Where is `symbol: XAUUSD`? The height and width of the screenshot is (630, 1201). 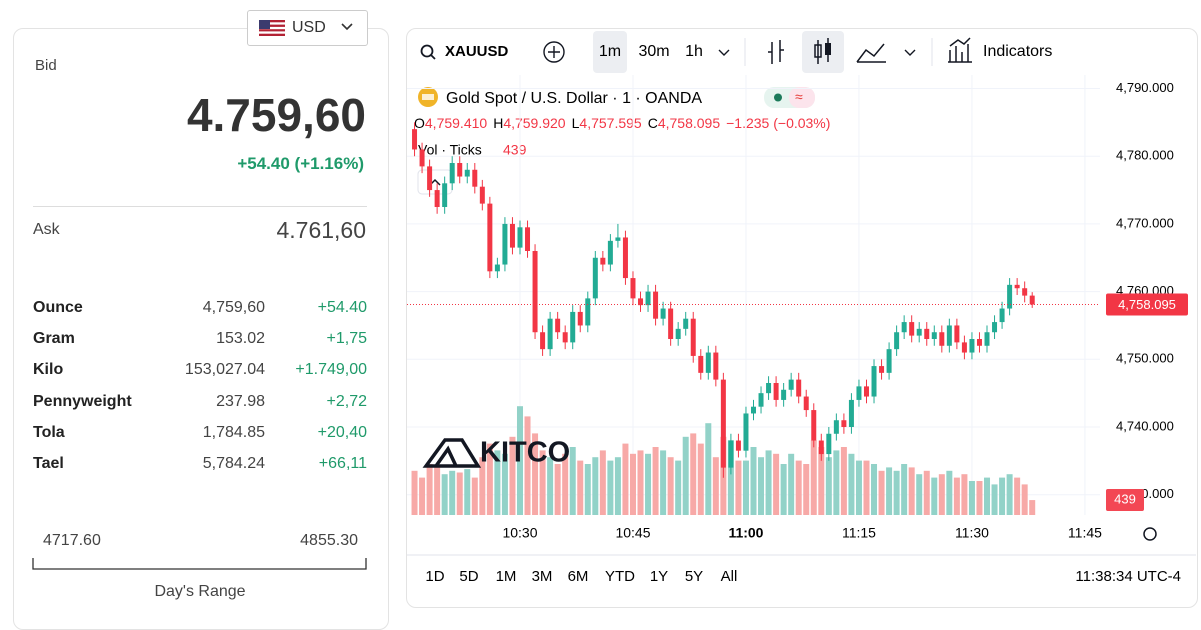 symbol: XAUUSD is located at coordinates (477, 51).